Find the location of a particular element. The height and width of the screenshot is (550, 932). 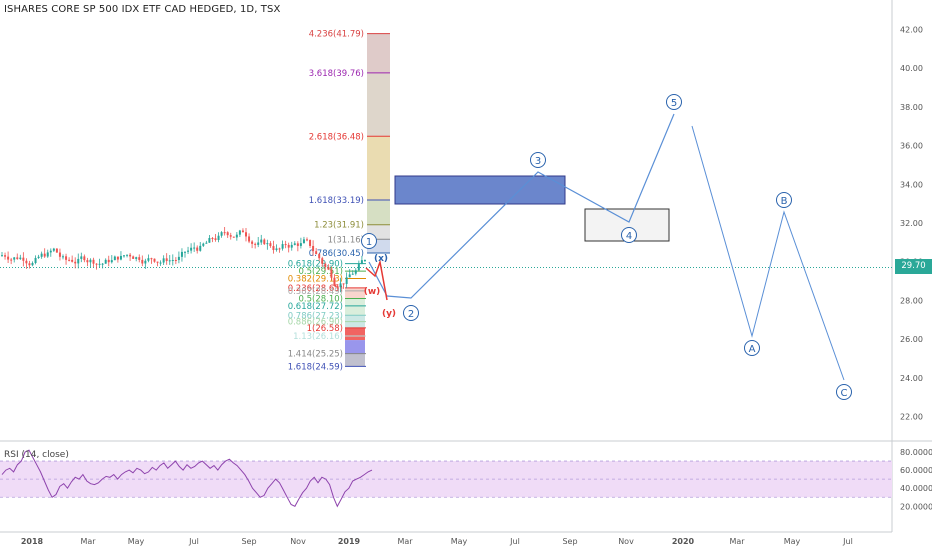

rsi-axis-label: 40.0000 is located at coordinates (916, 488).